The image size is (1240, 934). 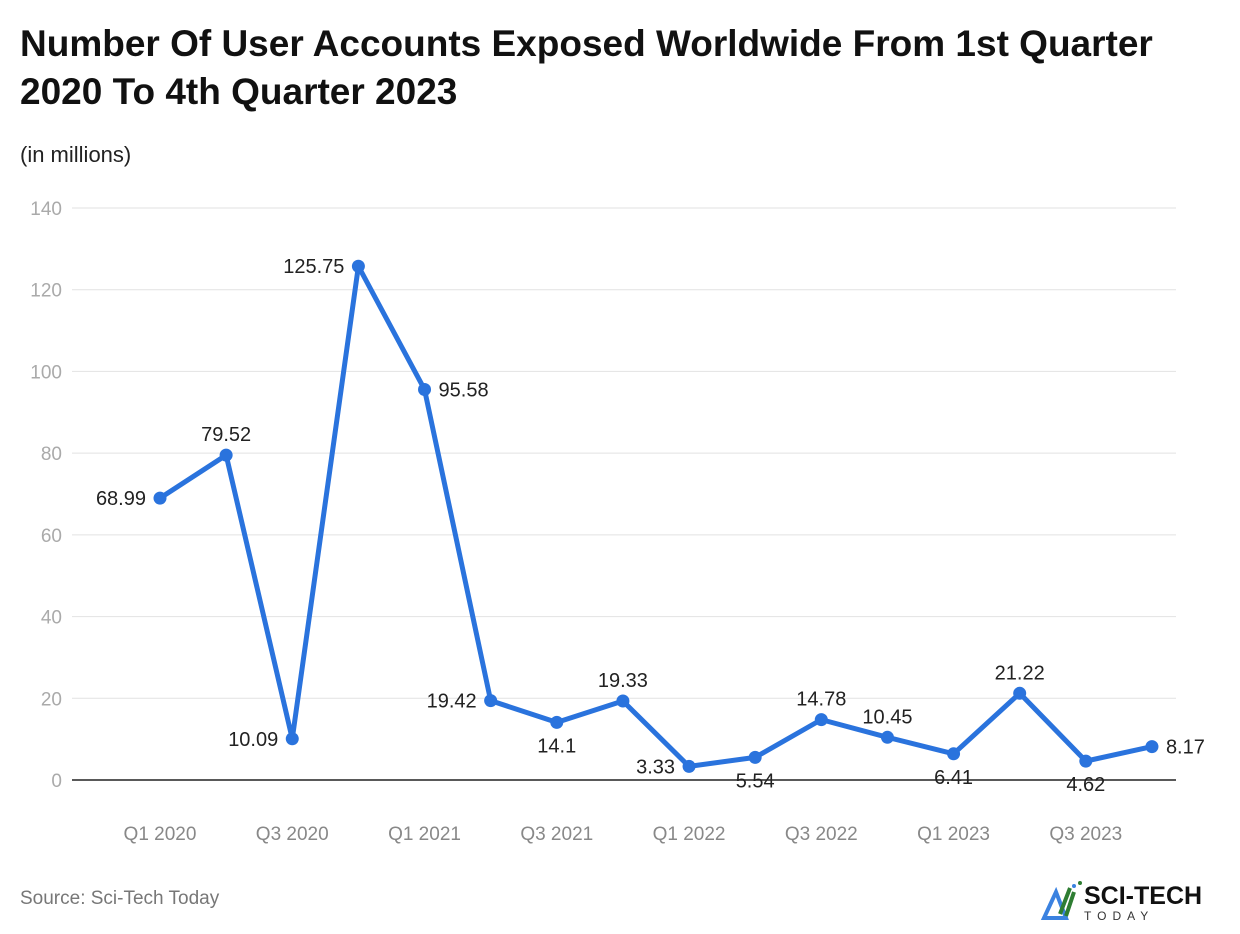 What do you see at coordinates (121, 499) in the screenshot?
I see `data-label: 68.99` at bounding box center [121, 499].